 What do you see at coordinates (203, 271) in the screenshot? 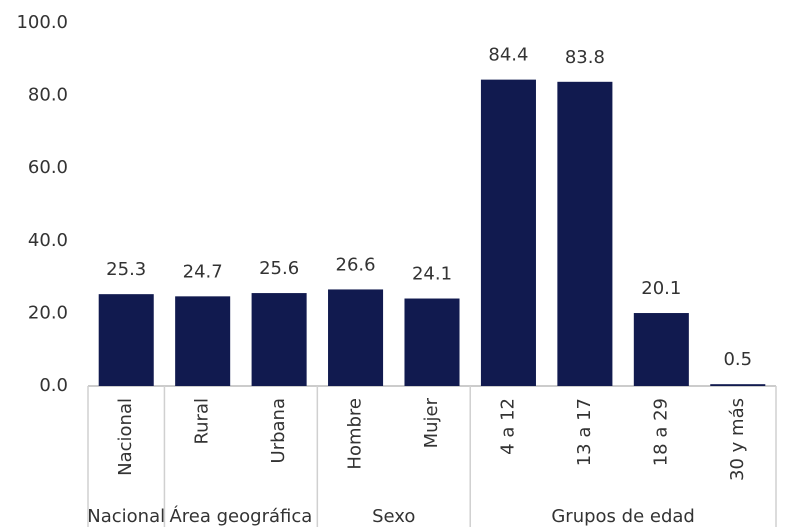
I see `value-label: 24.7` at bounding box center [203, 271].